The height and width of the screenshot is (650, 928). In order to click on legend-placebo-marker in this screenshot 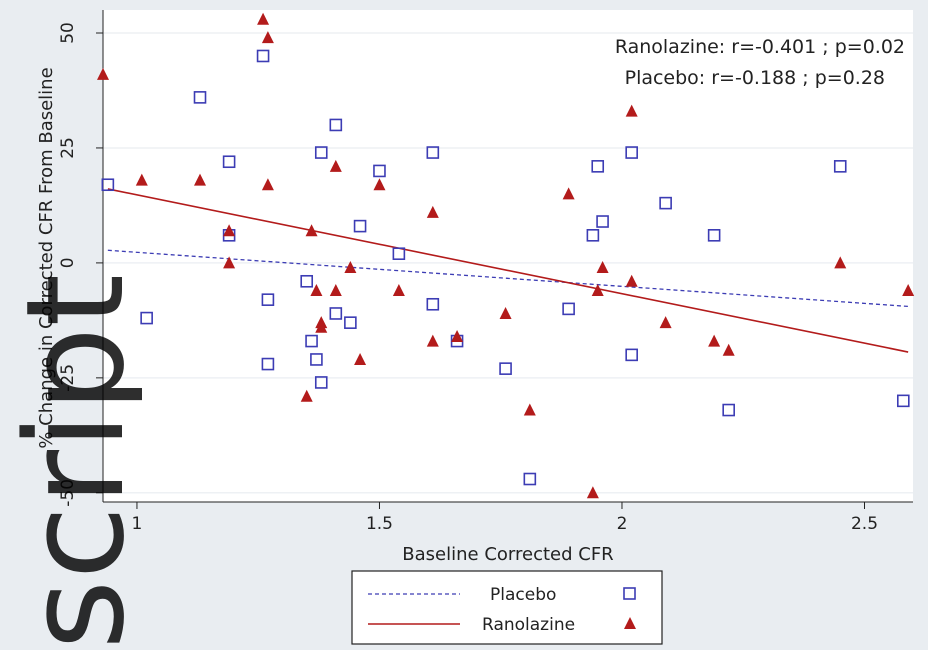, I will do `click(629, 593)`.